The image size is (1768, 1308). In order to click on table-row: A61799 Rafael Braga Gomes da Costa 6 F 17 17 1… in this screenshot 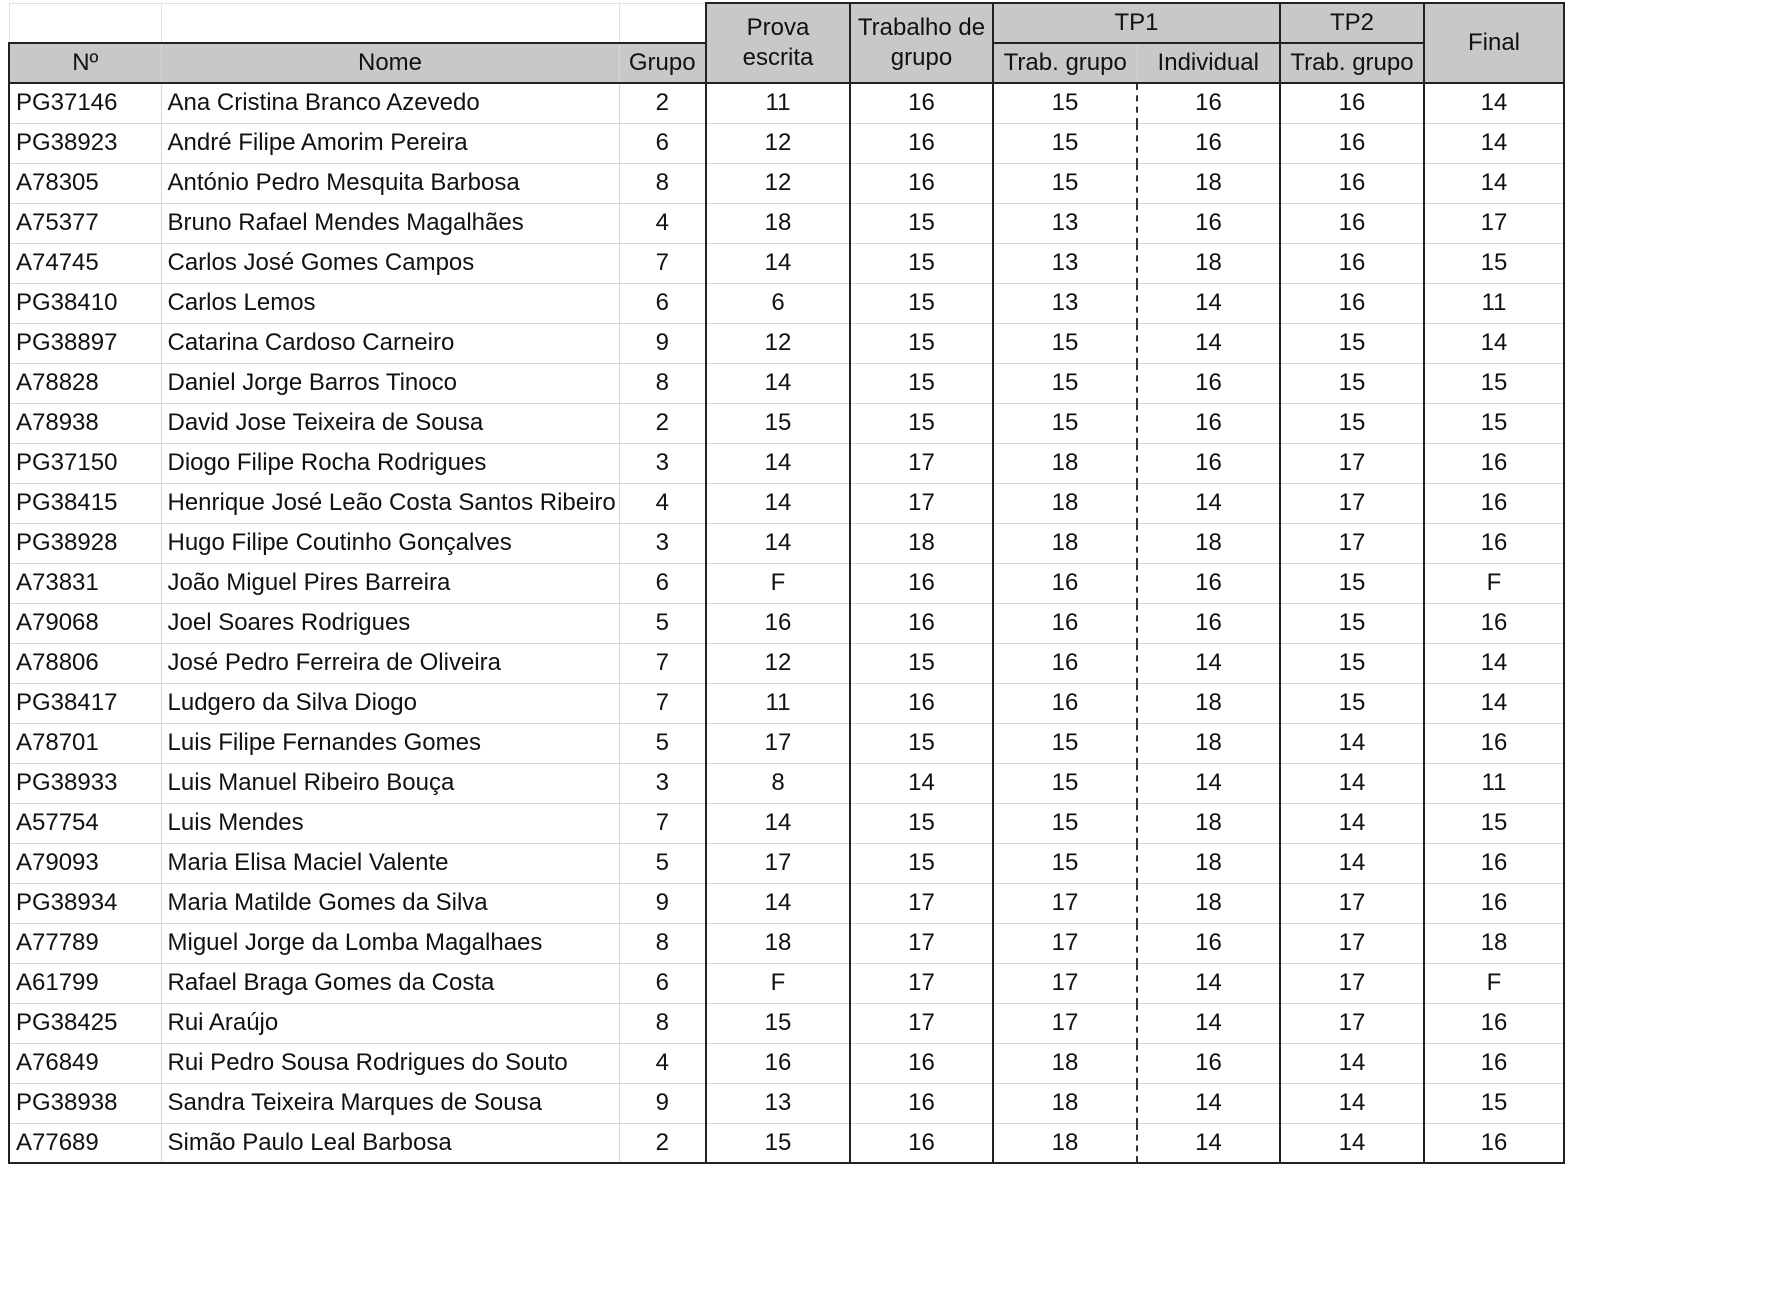, I will do `click(786, 983)`.